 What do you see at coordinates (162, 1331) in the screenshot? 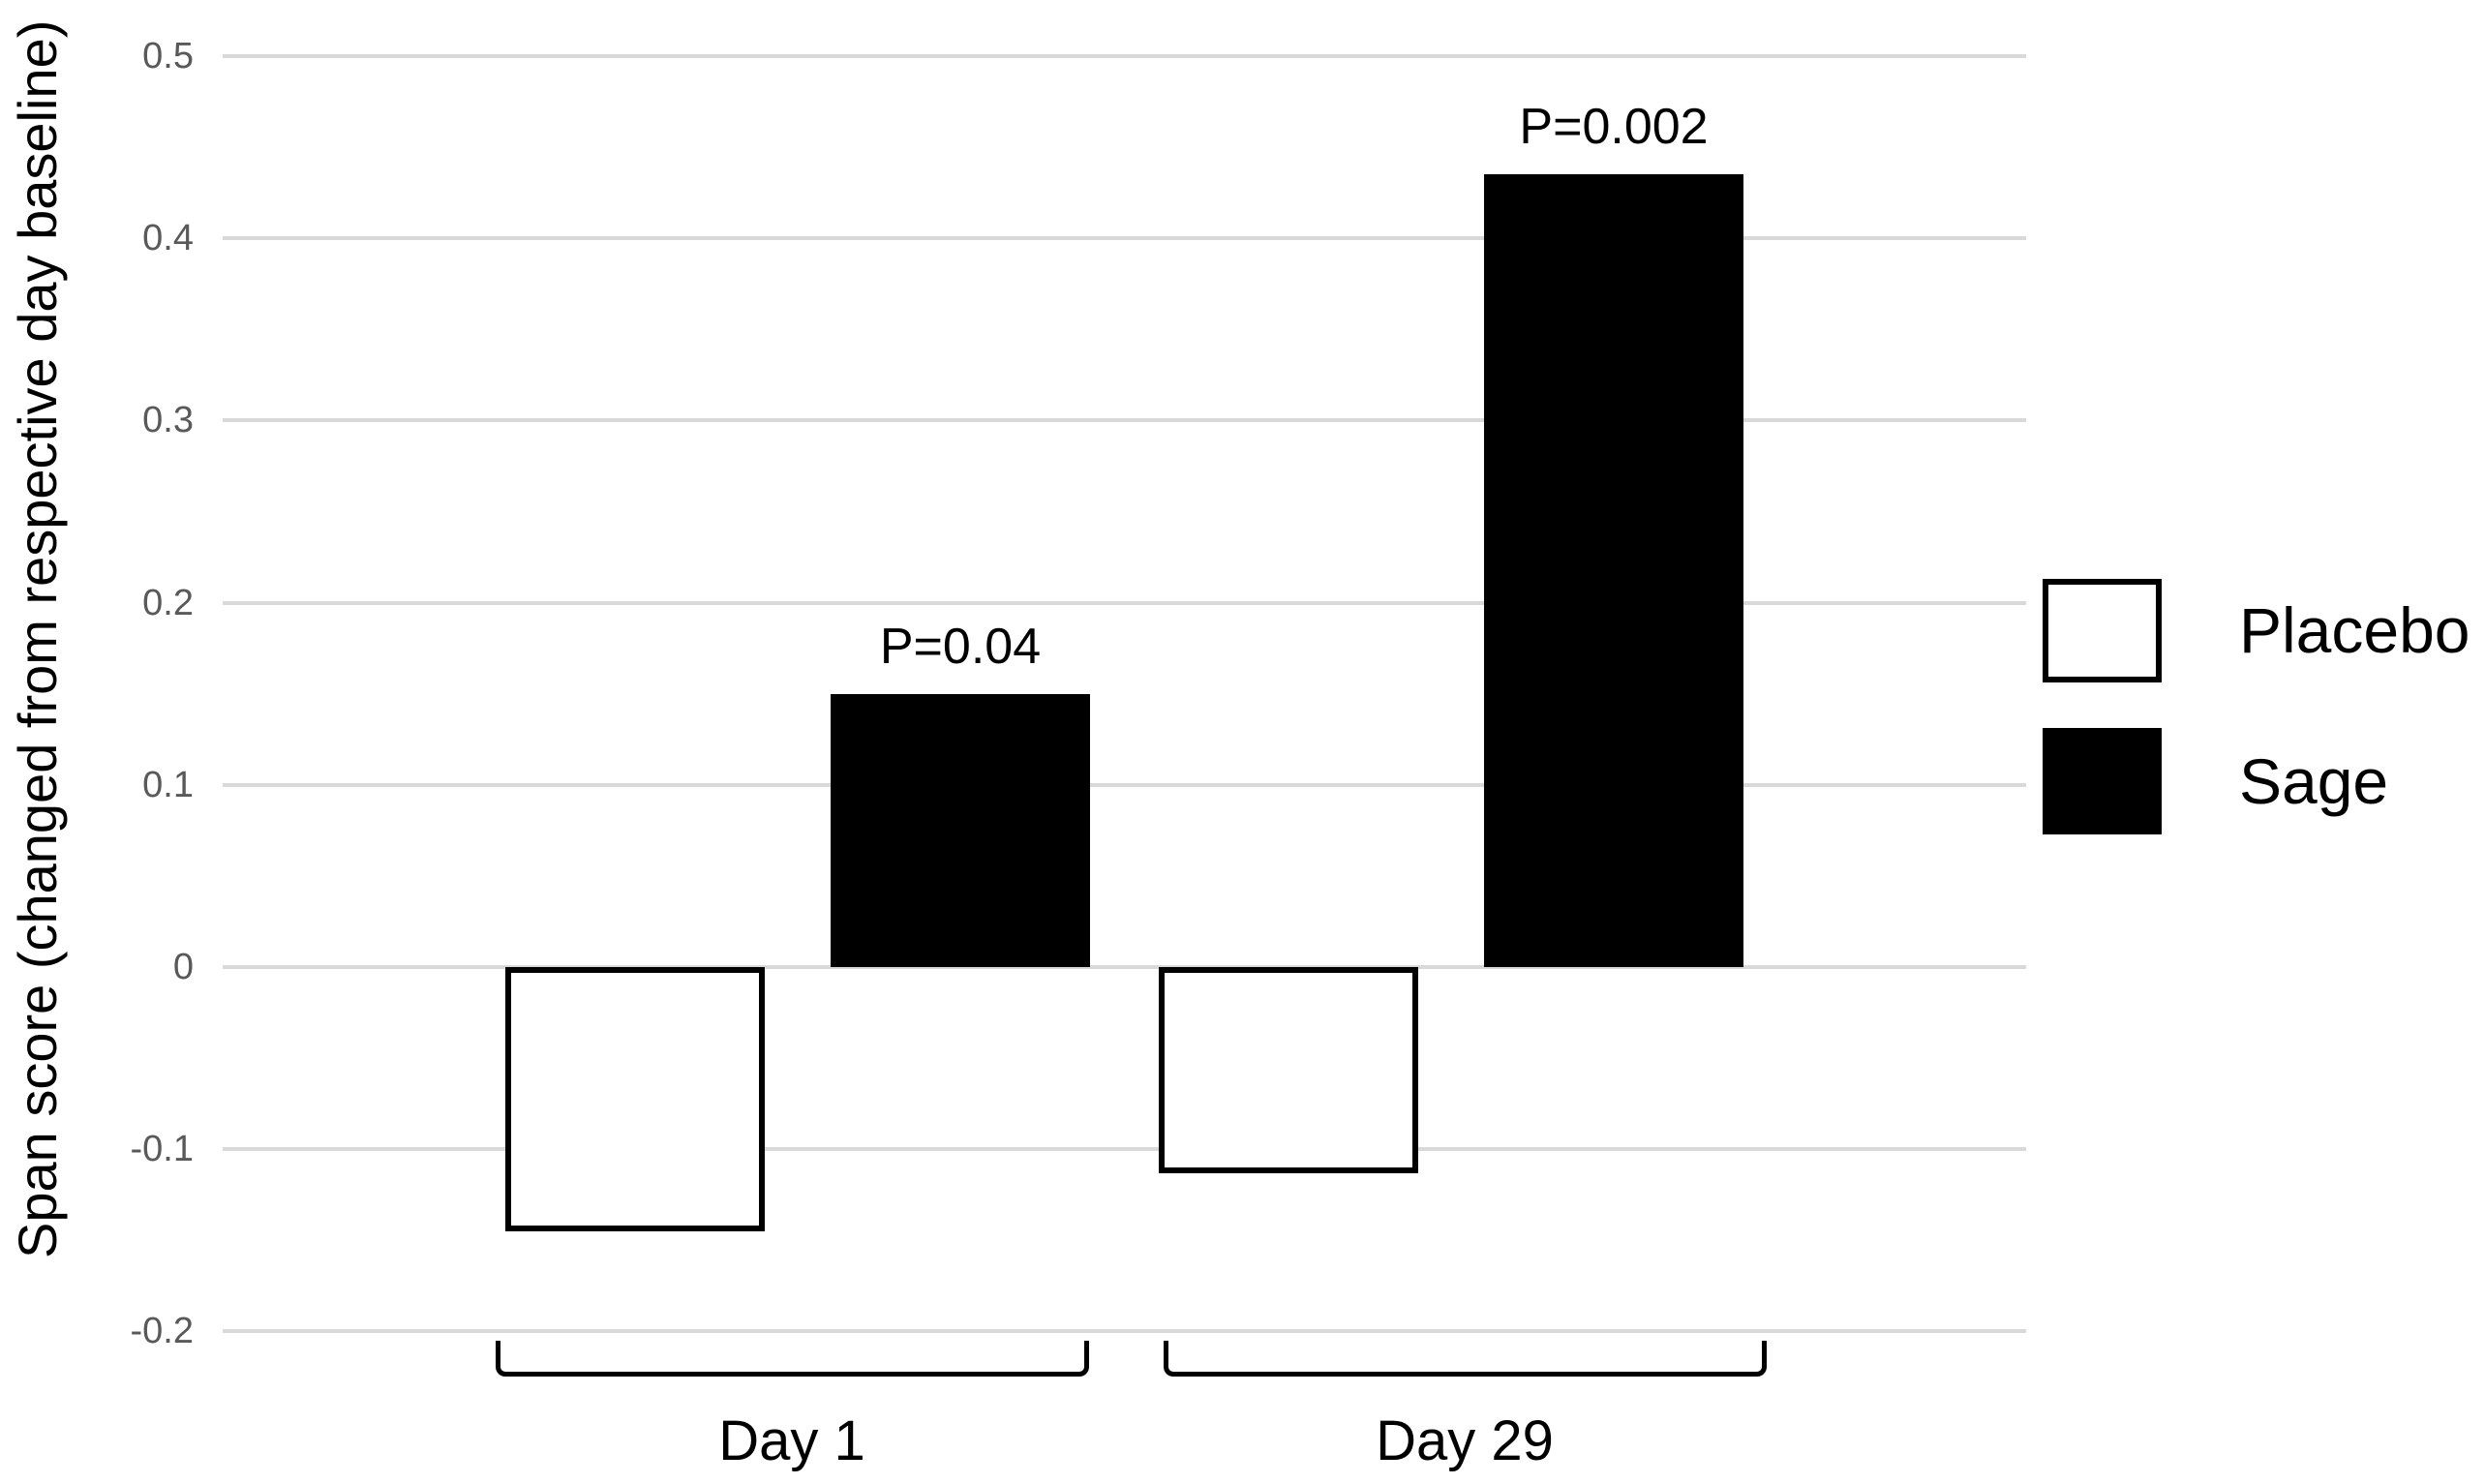
I see `y-tick-label: -0.2` at bounding box center [162, 1331].